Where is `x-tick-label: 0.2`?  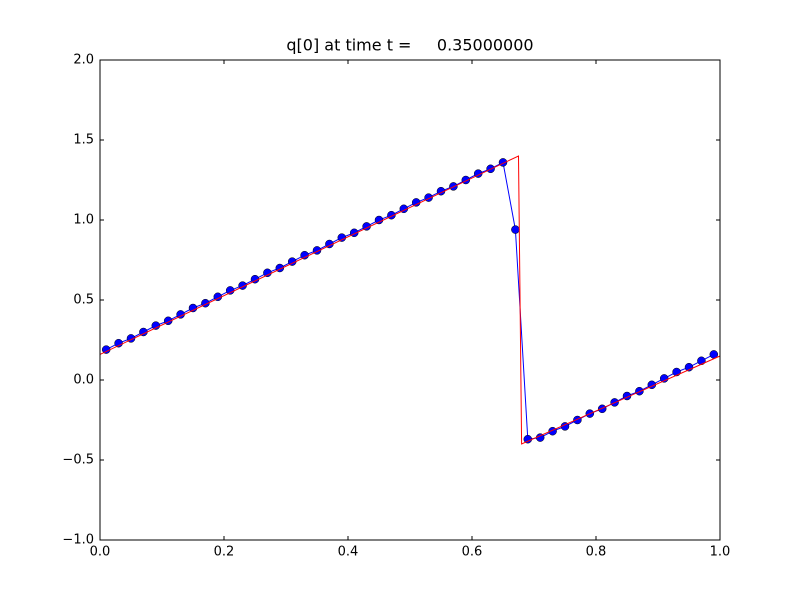 x-tick-label: 0.2 is located at coordinates (224, 552).